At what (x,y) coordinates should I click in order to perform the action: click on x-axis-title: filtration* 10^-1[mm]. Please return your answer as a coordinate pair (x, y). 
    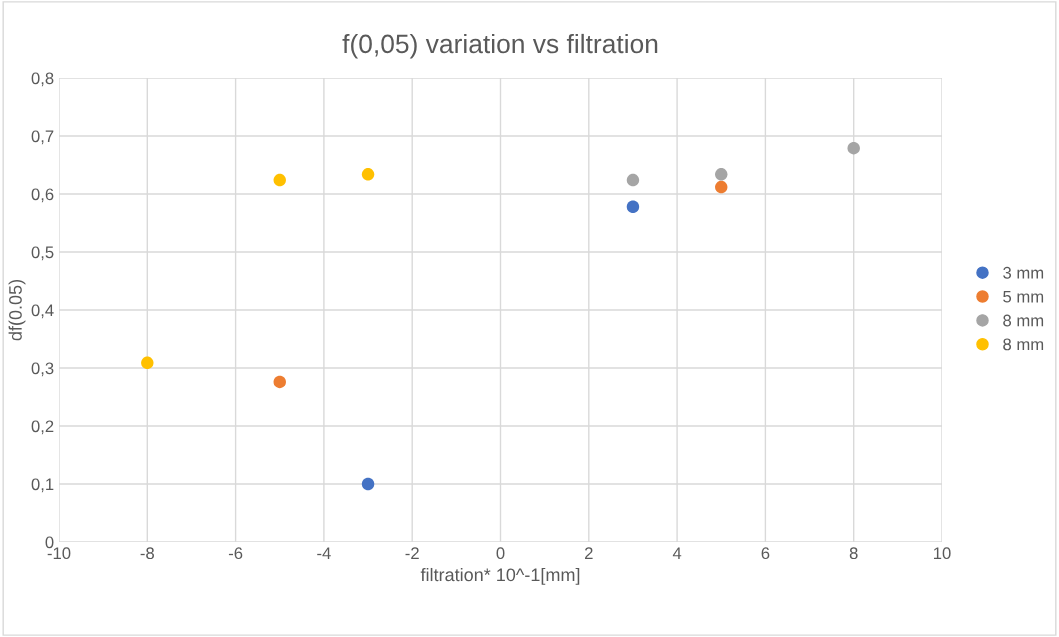
    Looking at the image, I should click on (500, 576).